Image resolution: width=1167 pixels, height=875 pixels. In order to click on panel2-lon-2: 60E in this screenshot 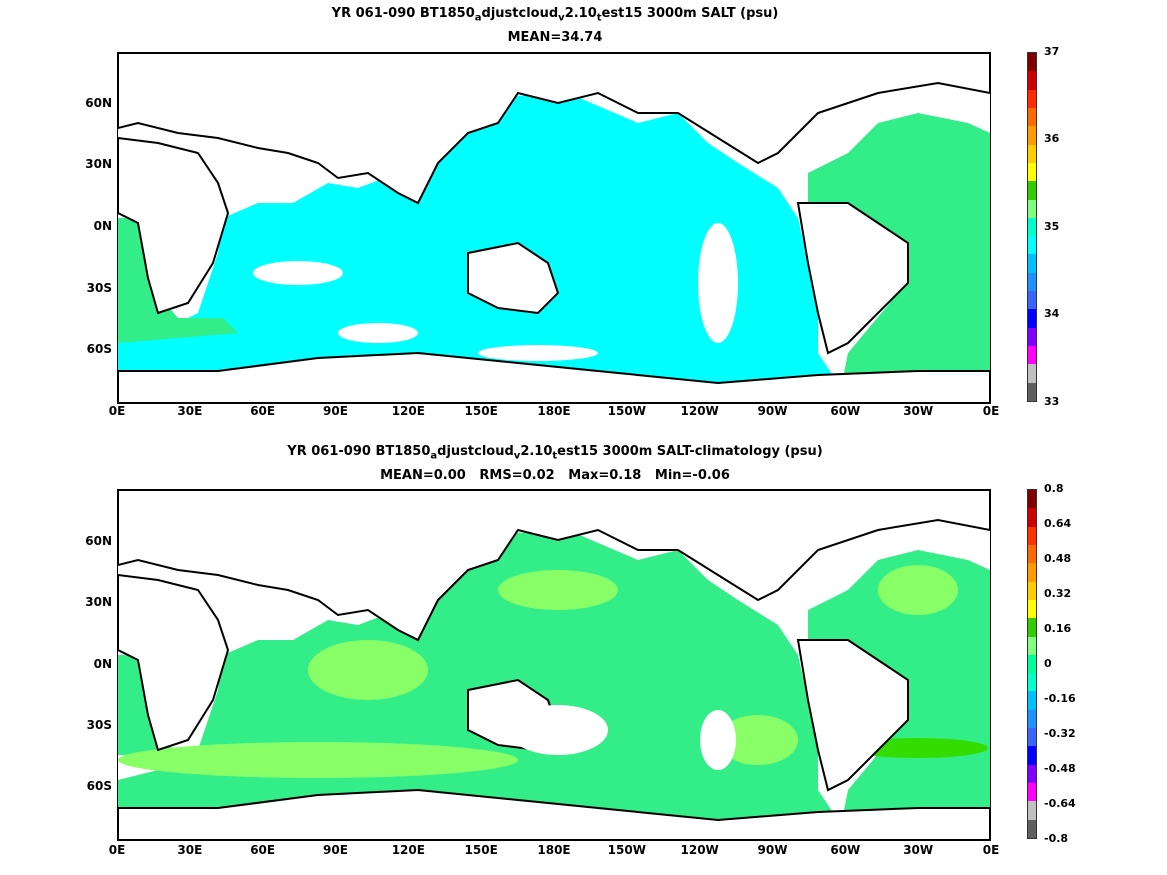, I will do `click(263, 850)`.